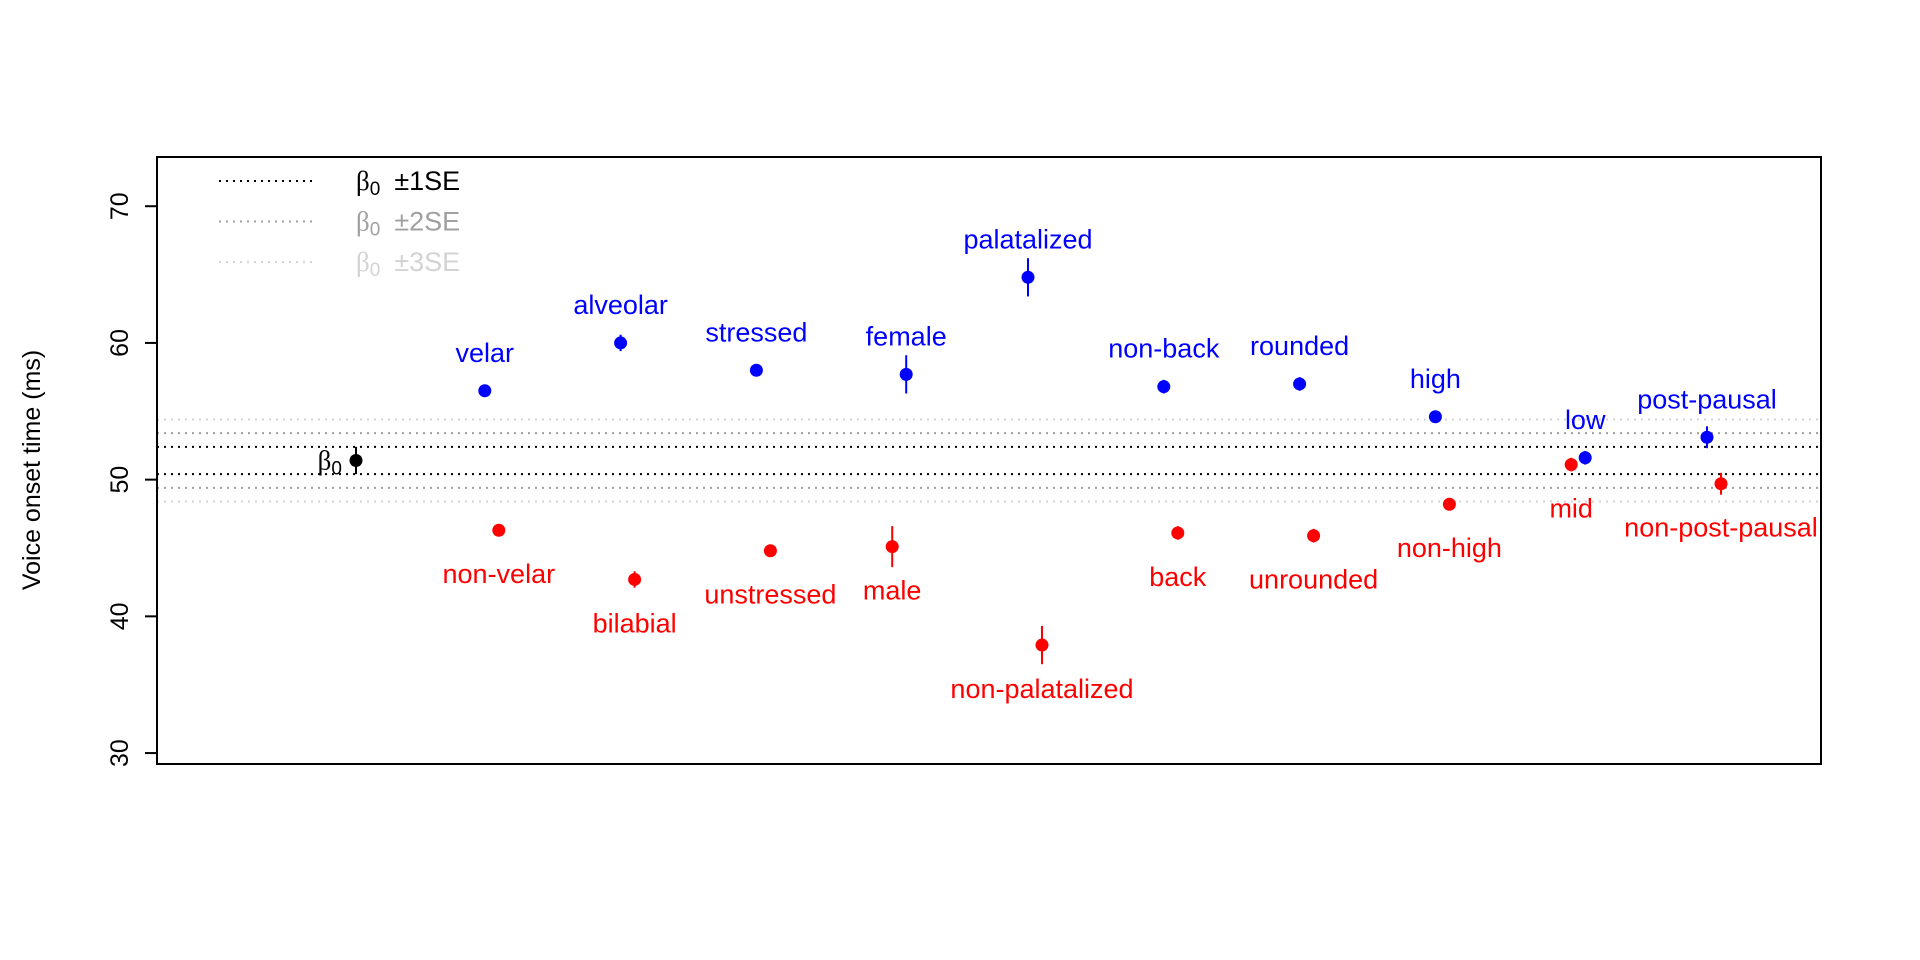 This screenshot has width=1920, height=960. I want to click on level-label-blue: palatalized, so click(1027, 239).